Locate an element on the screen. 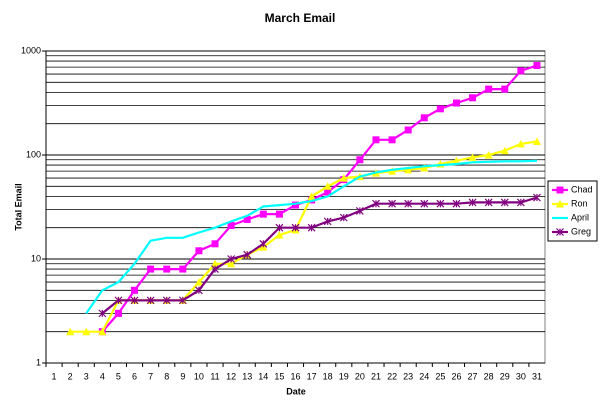  x-tick-label: 17 is located at coordinates (312, 376).